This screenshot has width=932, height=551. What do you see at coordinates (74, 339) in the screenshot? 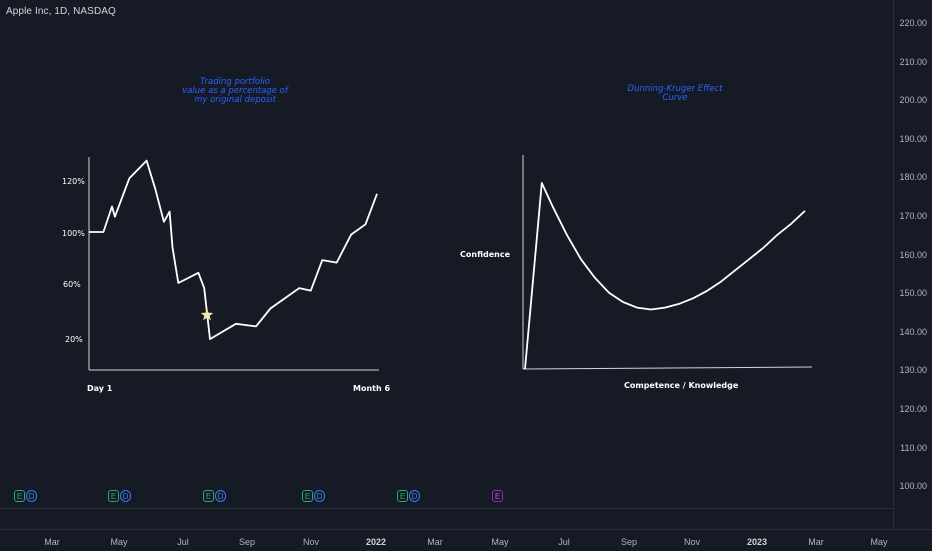
I see `y-tick-20: 20%` at bounding box center [74, 339].